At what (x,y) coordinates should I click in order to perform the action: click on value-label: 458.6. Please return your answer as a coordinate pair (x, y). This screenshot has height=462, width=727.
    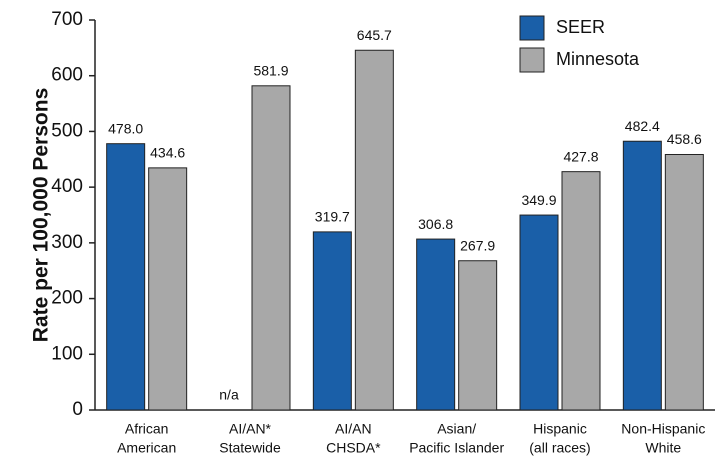
    Looking at the image, I should click on (684, 139).